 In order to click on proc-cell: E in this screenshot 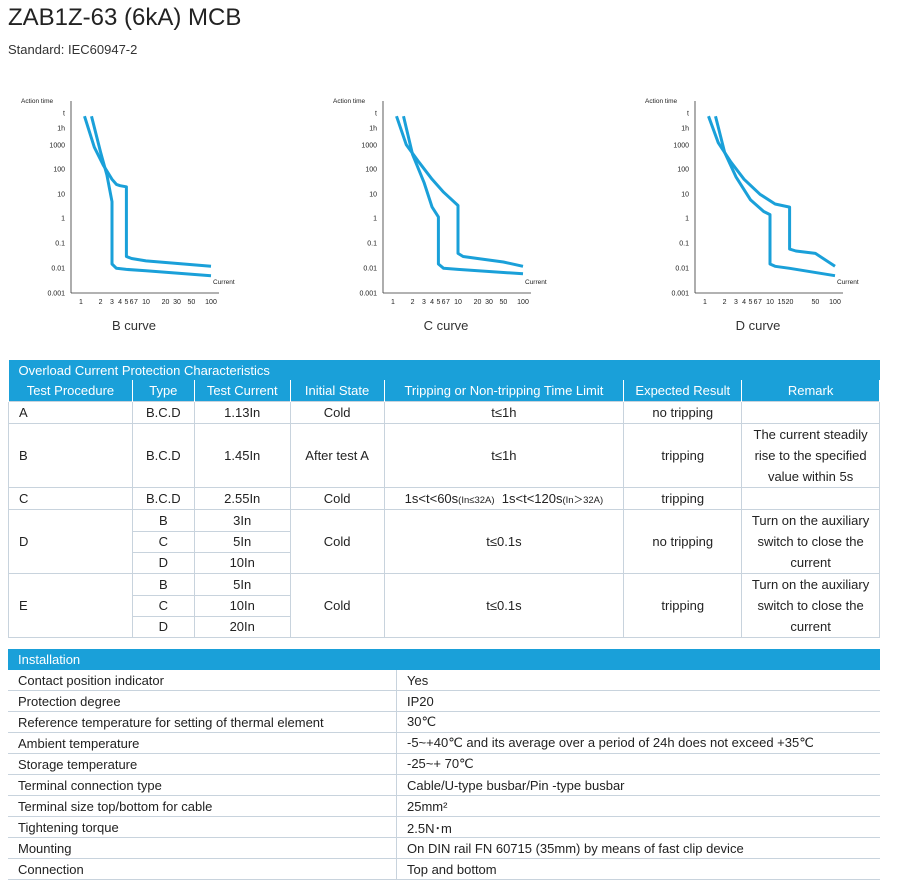, I will do `click(70, 605)`.